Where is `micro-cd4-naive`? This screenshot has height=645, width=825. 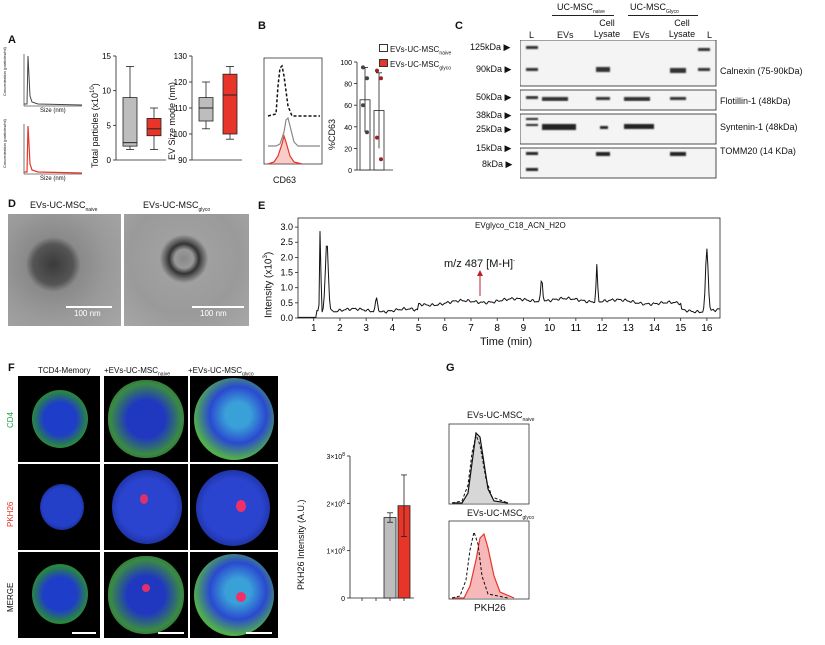
micro-cd4-naive is located at coordinates (146, 419).